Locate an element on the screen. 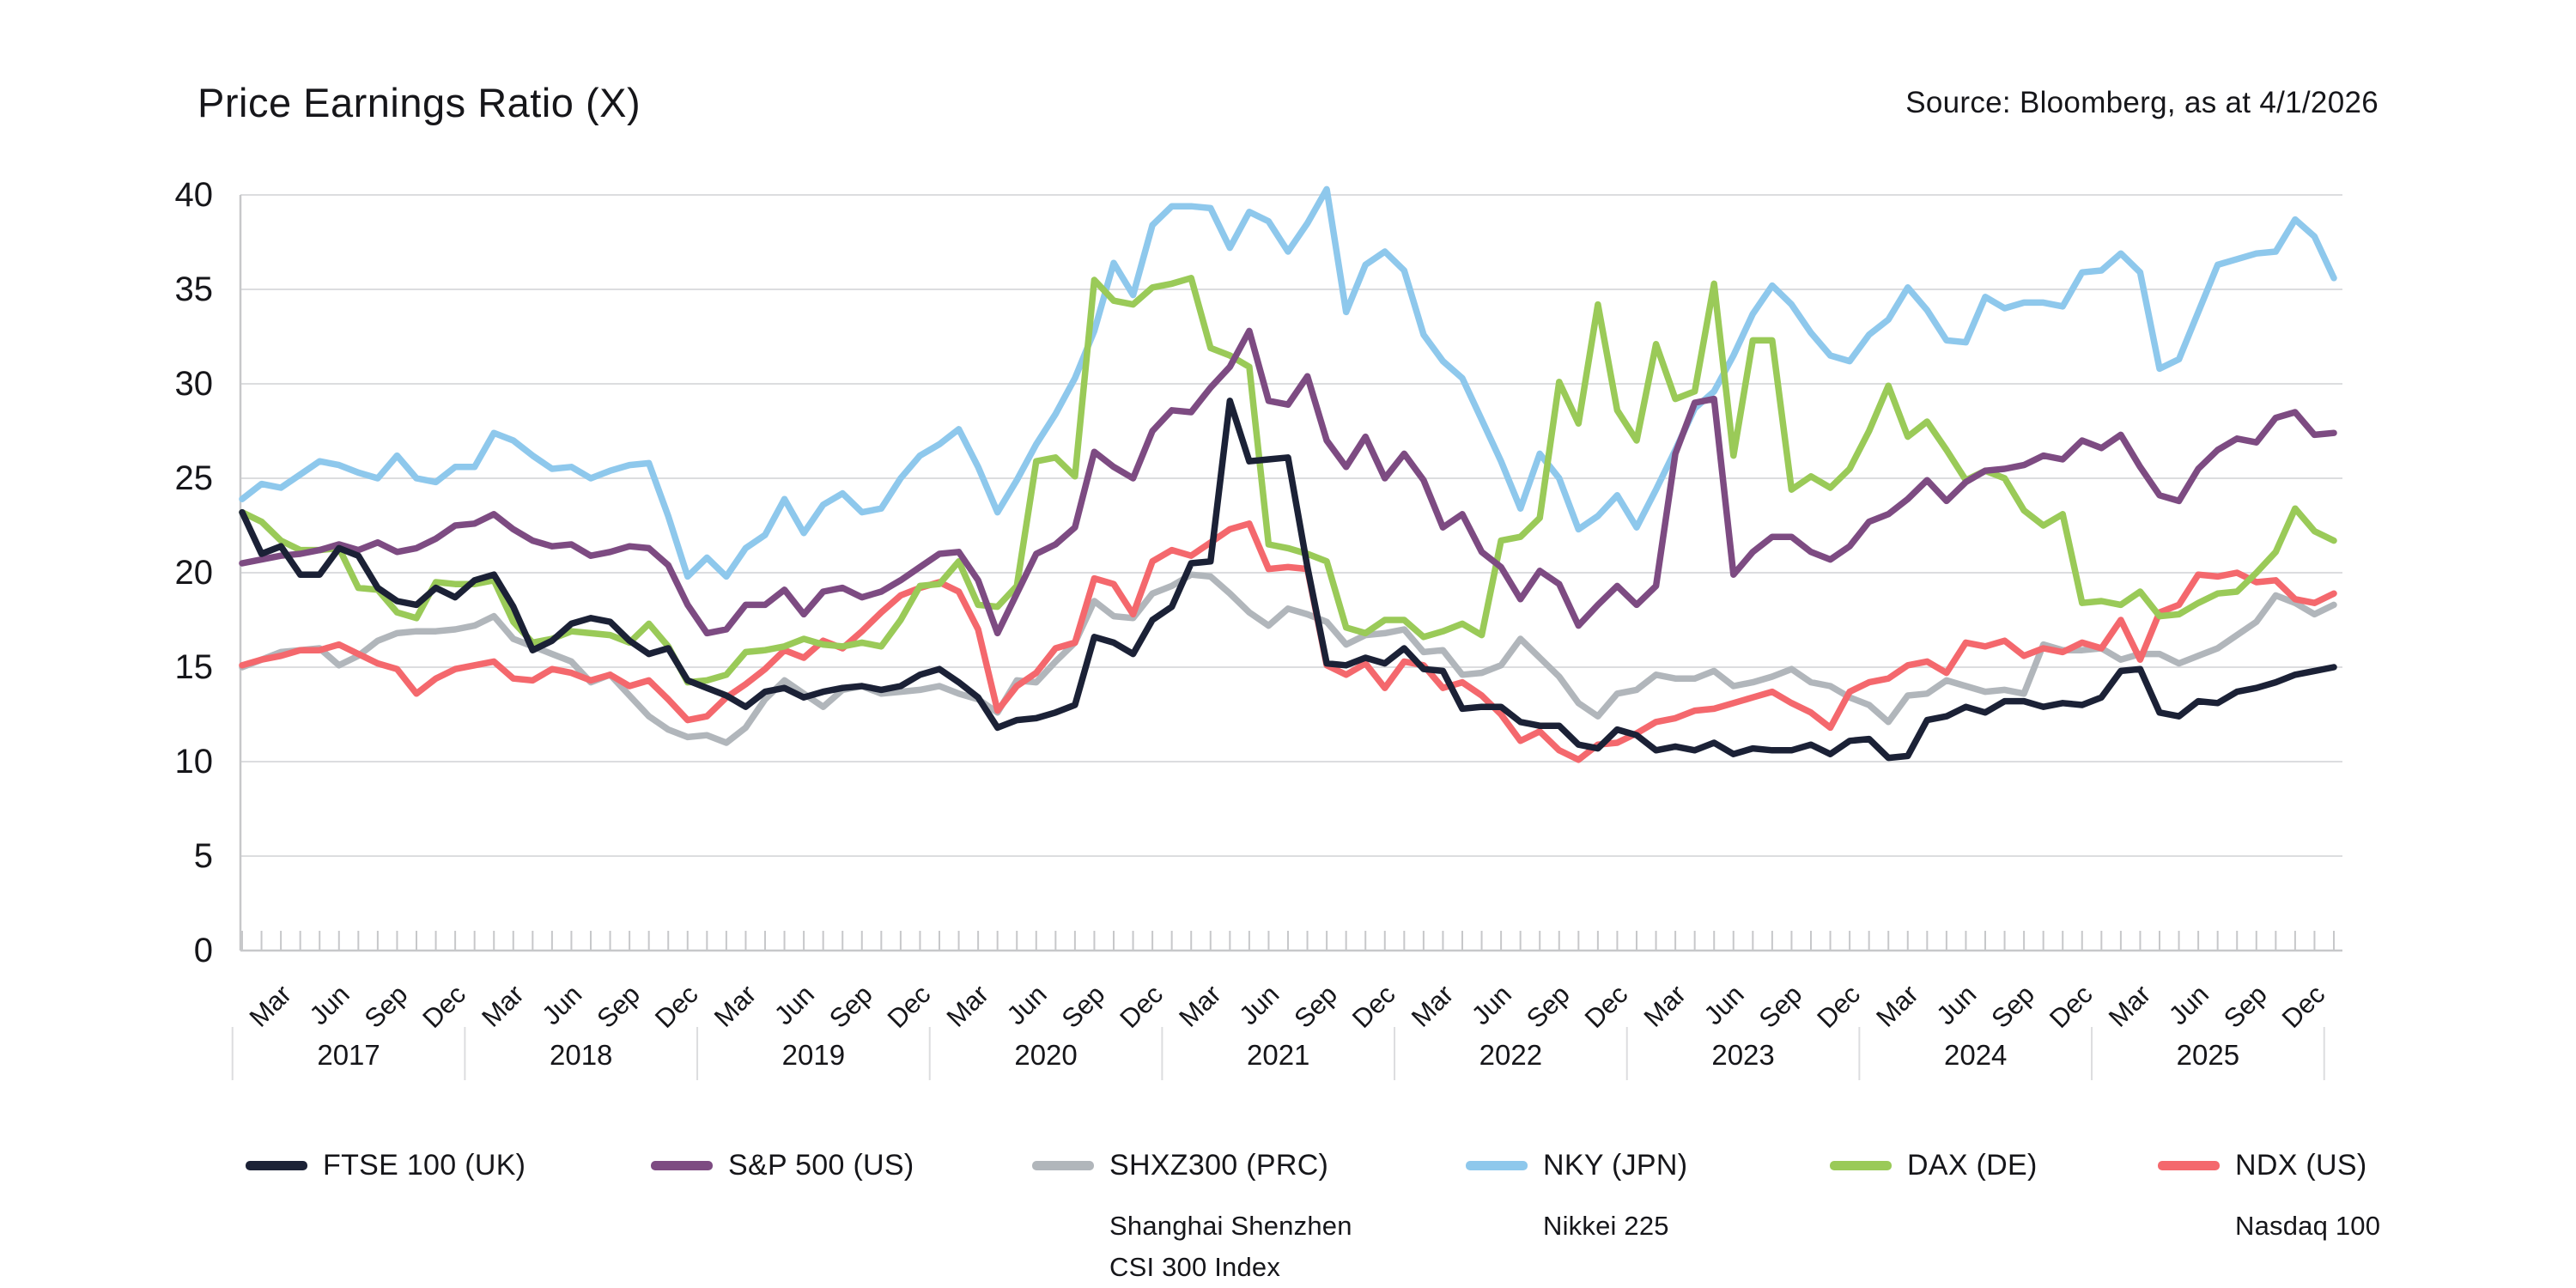  legend-item-ftse-100-uk: FTSE 100 (UK) is located at coordinates (386, 1166).